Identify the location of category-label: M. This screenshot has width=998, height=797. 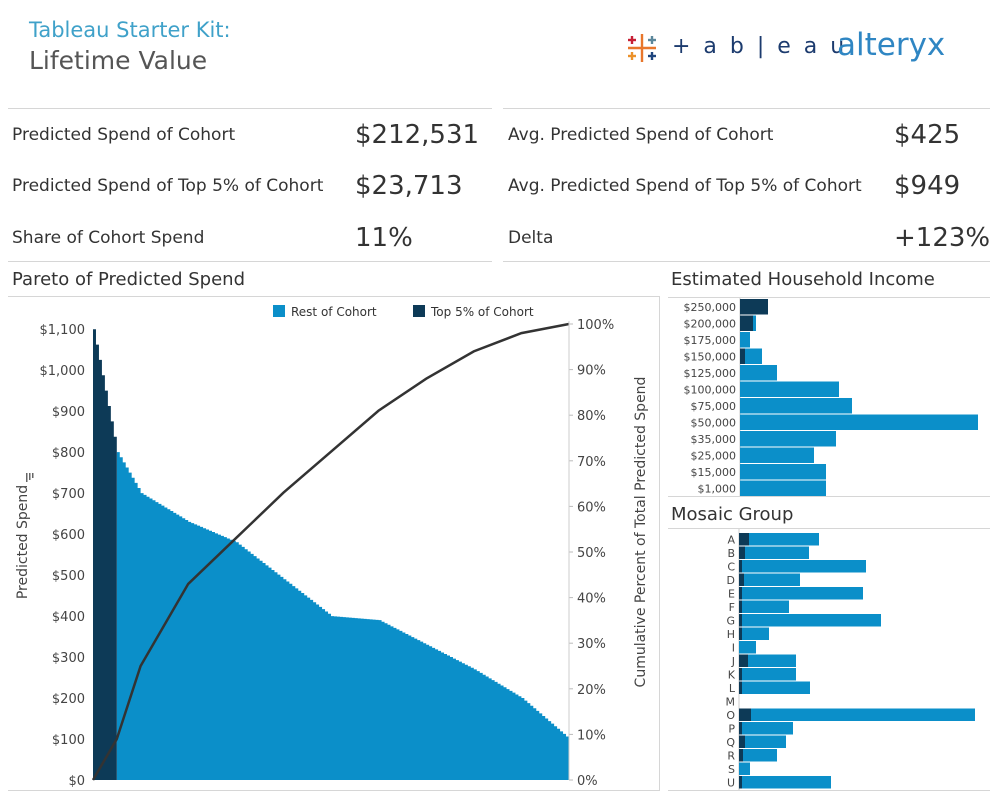
(731, 701).